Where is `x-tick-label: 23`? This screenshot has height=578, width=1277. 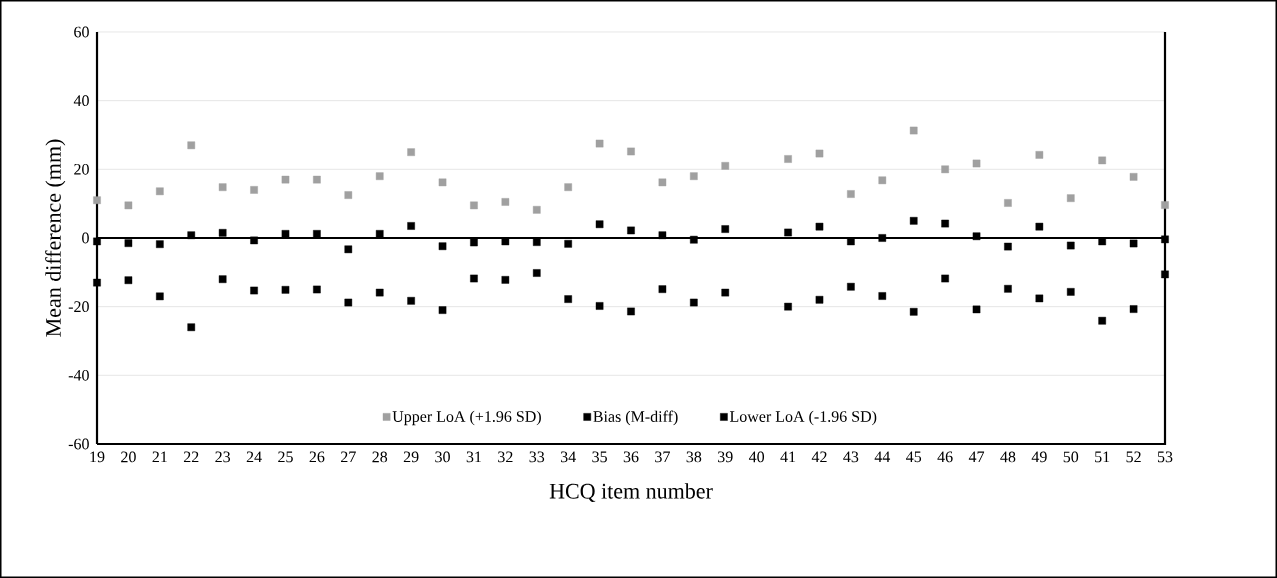 x-tick-label: 23 is located at coordinates (223, 457).